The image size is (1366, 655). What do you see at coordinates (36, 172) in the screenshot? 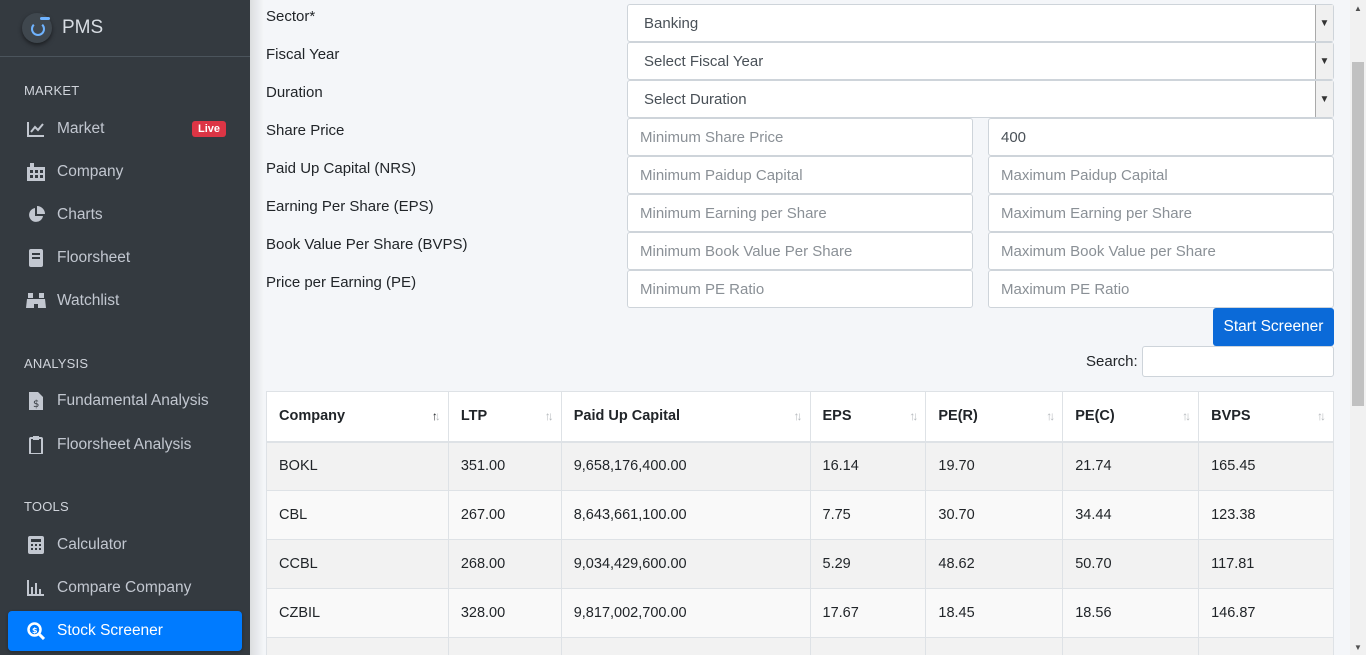
I see `building-icon` at bounding box center [36, 172].